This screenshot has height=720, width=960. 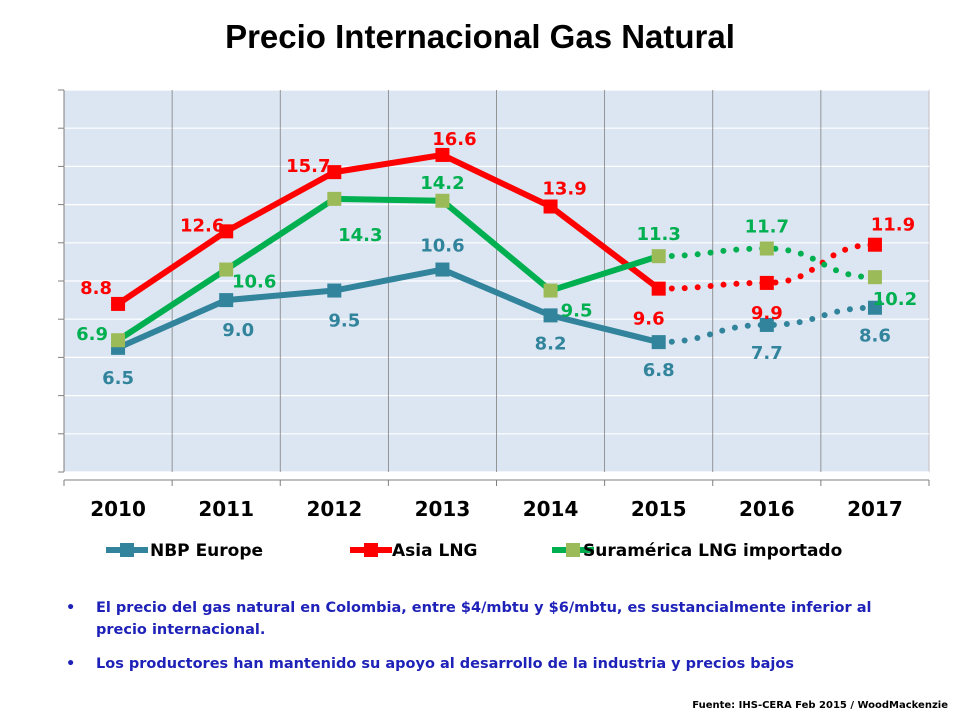 I want to click on data-label: 6.9, so click(x=92, y=334).